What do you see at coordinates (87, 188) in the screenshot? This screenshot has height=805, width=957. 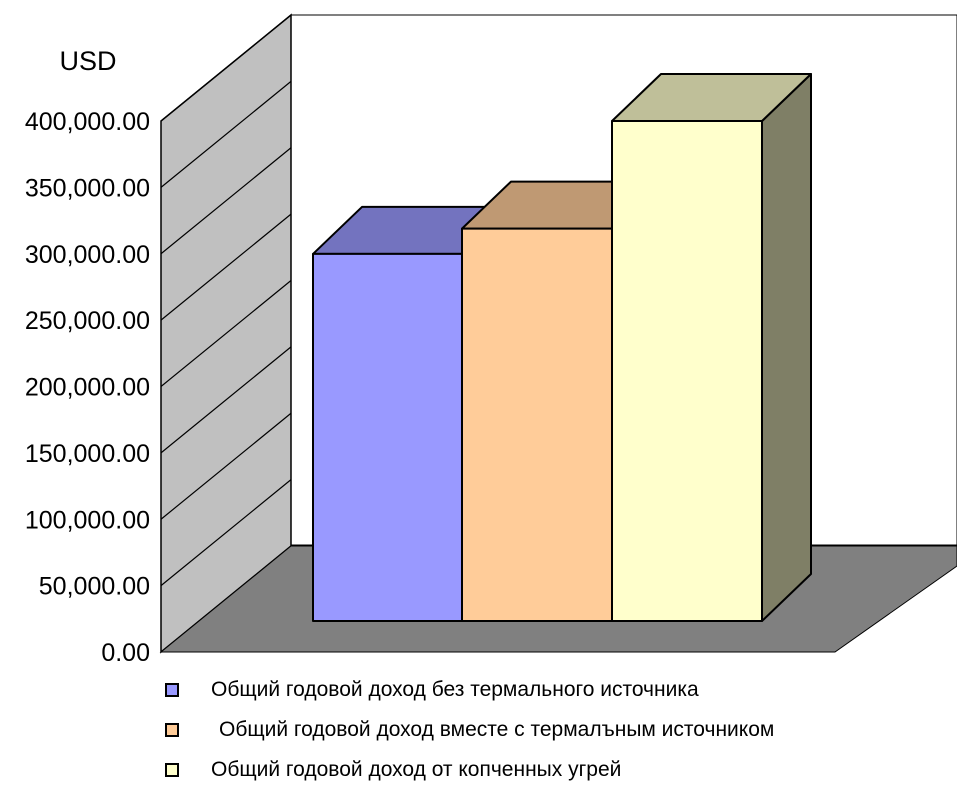 I see `y-tick-label: 350,000.00` at bounding box center [87, 188].